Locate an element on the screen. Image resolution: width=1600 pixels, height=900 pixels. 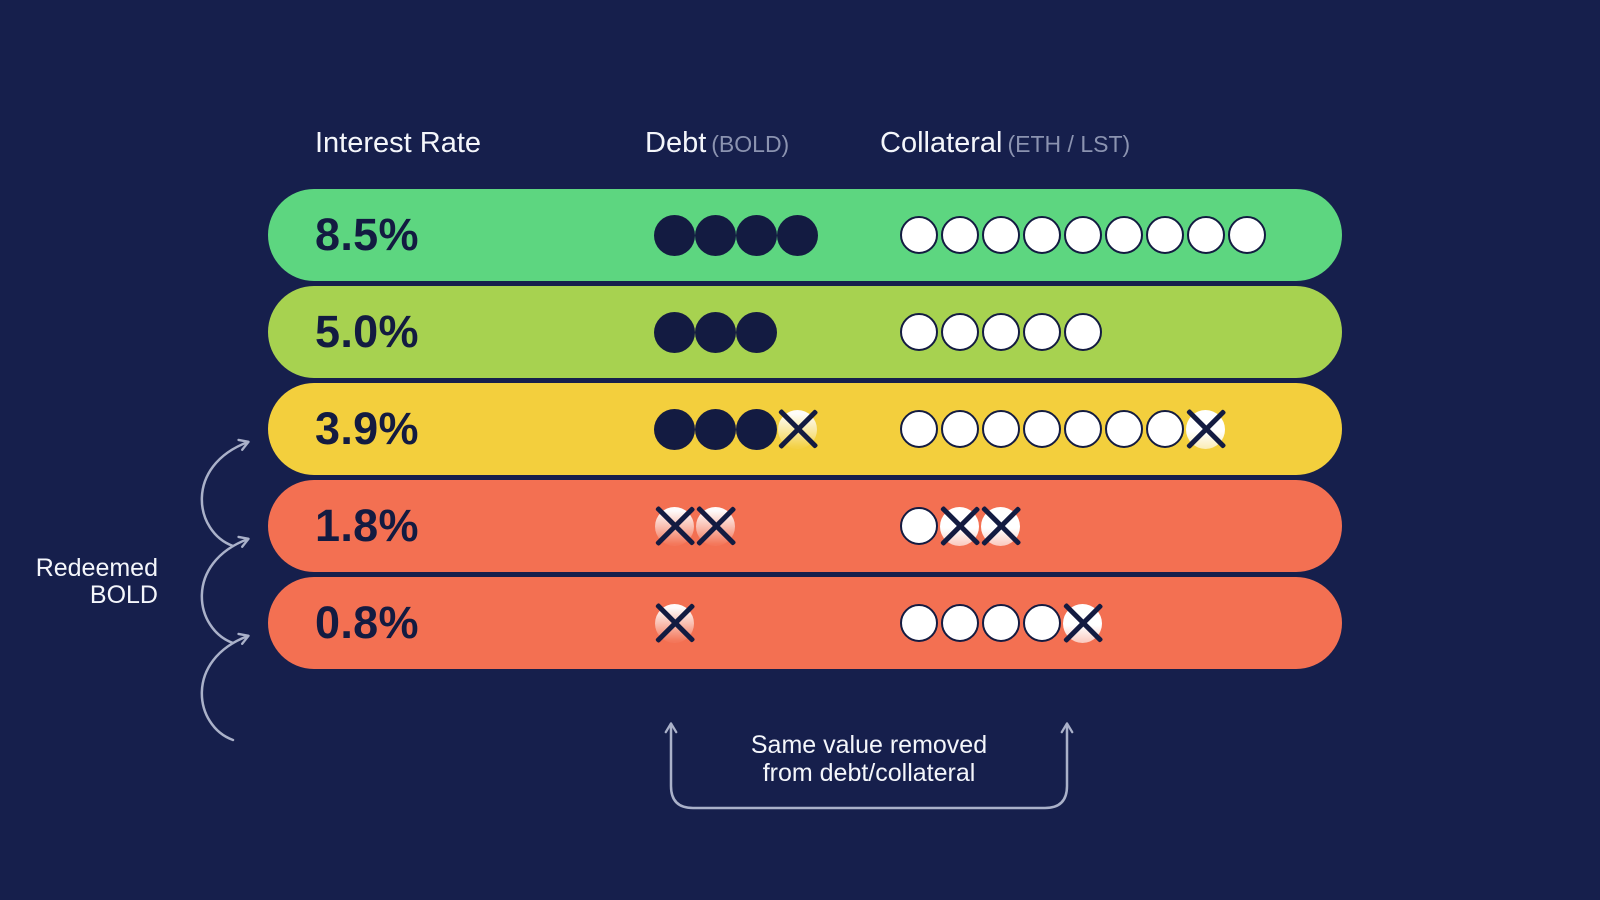
same-value-note: Same value removed from debt/collateral is located at coordinates (869, 759).